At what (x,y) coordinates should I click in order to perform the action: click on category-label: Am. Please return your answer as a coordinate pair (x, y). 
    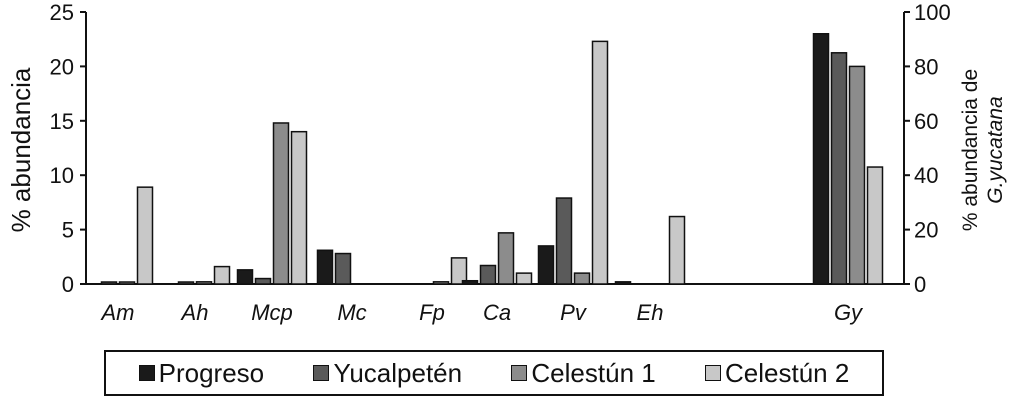
    Looking at the image, I should click on (117, 312).